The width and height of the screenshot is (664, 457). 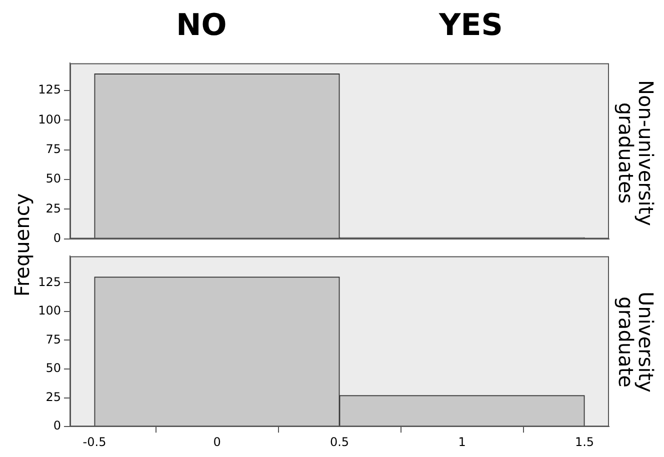 I want to click on text: NO, so click(x=201, y=25).